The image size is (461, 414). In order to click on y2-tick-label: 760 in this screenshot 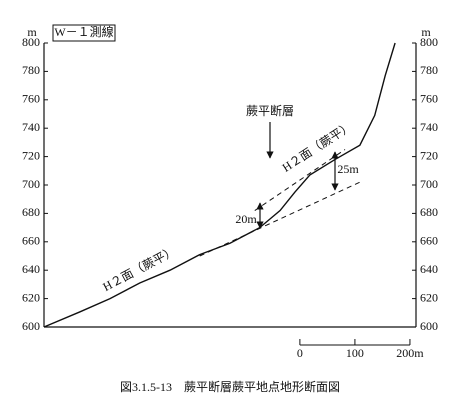, I will do `click(429, 99)`.